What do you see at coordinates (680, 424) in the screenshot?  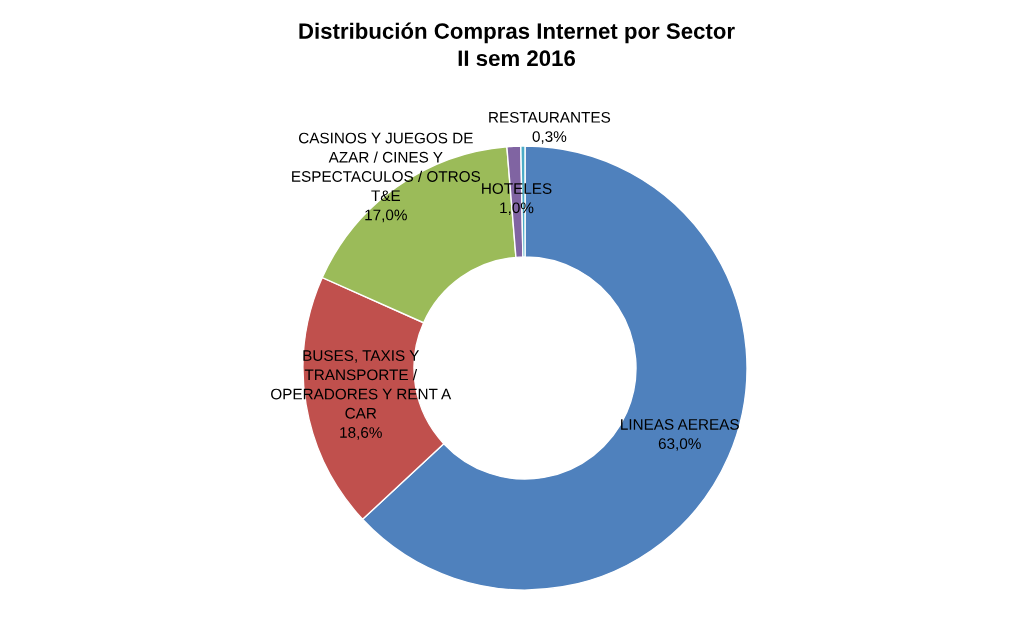 I see `slice-label: LINEAS AEREAS` at bounding box center [680, 424].